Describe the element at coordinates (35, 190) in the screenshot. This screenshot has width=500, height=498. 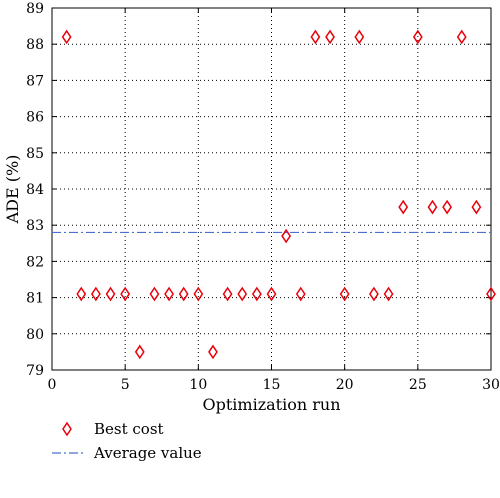
I see `y-tick-label: 84` at that location.